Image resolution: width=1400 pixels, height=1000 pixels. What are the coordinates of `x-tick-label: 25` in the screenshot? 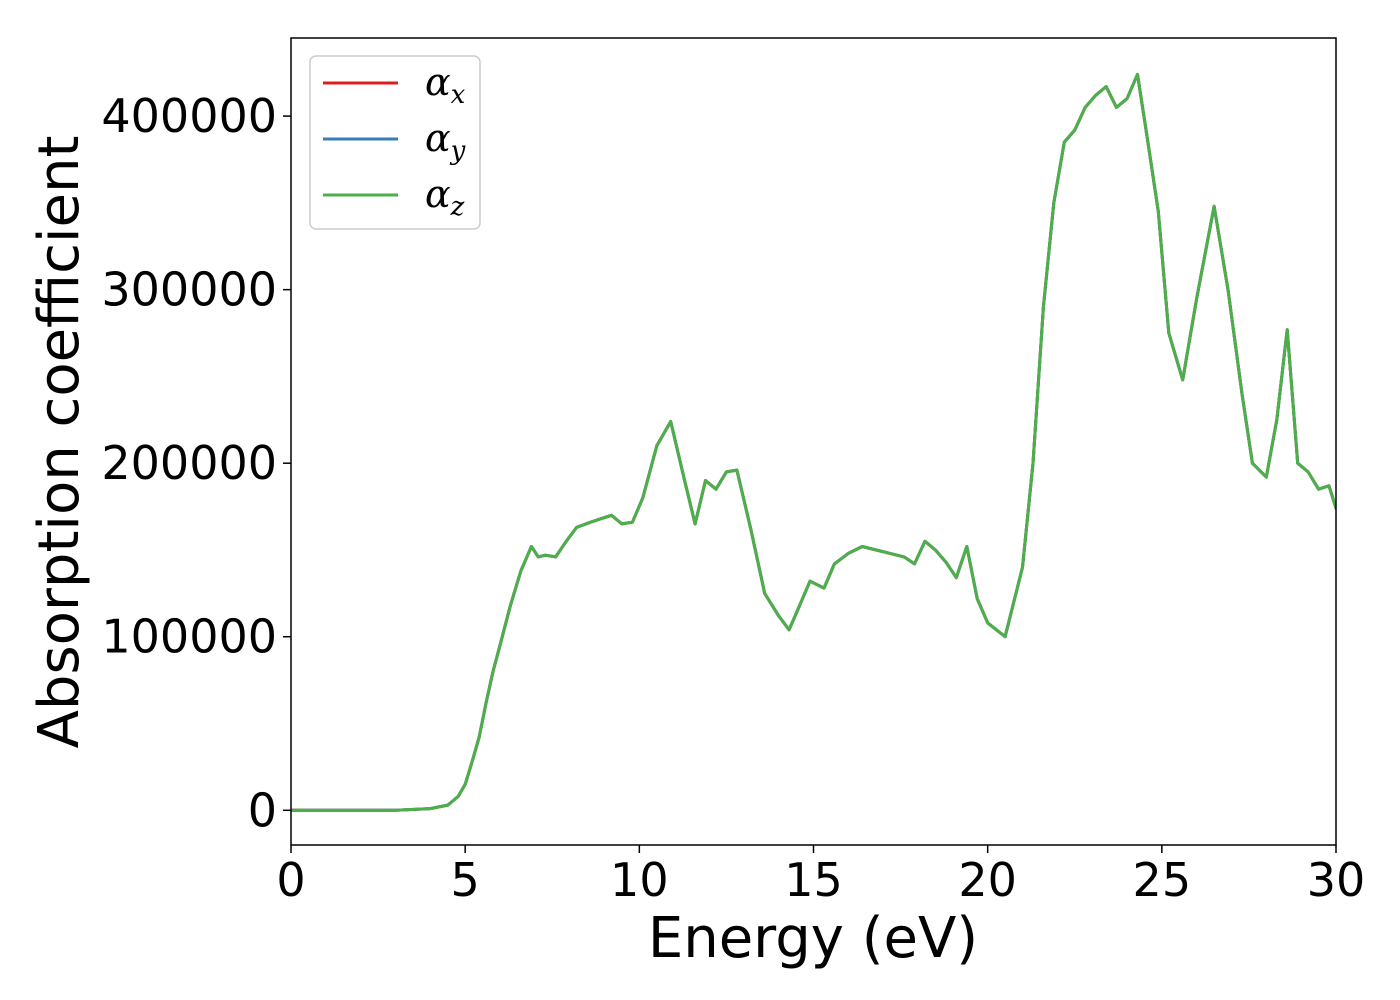 It's located at (1162, 880).